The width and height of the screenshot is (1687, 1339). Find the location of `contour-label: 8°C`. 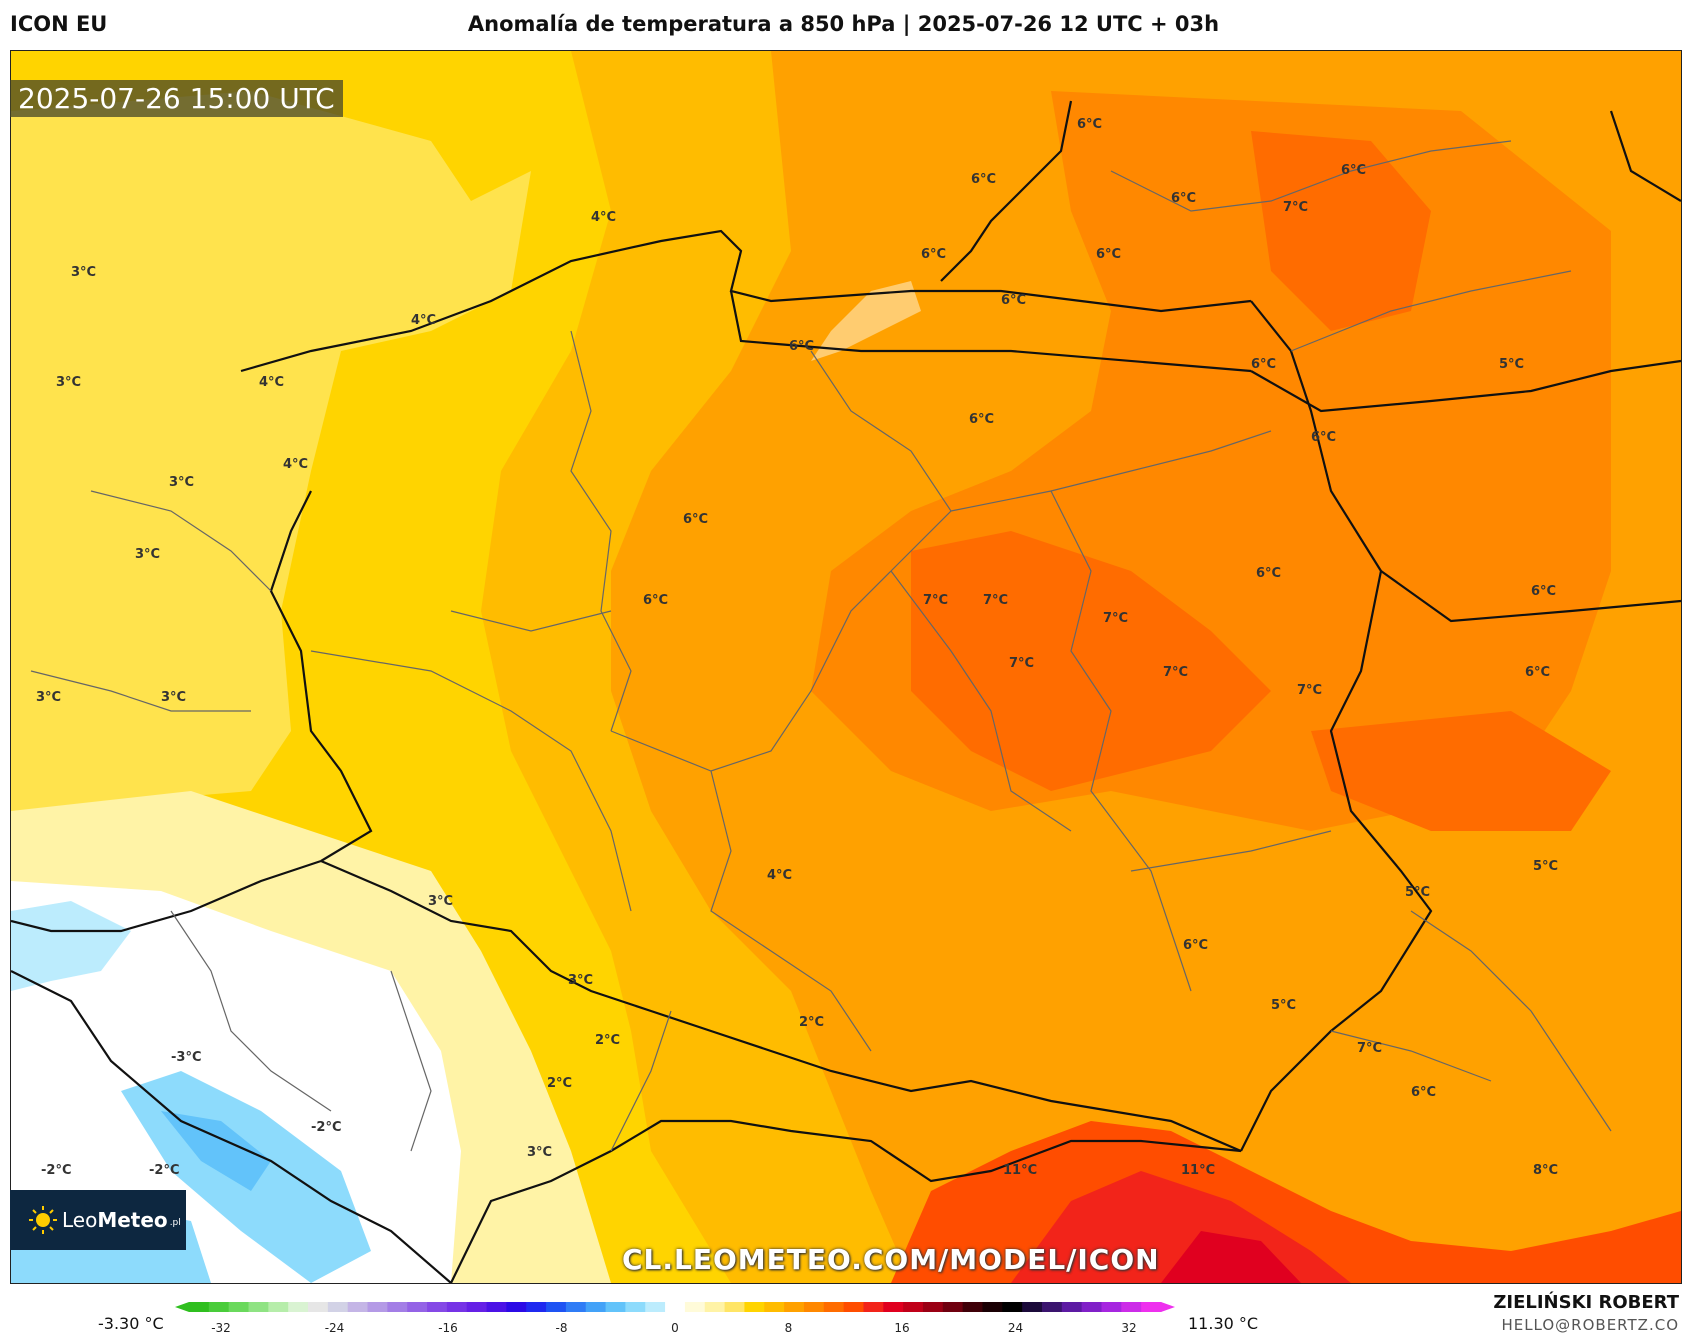

contour-label: 8°C is located at coordinates (1545, 1170).